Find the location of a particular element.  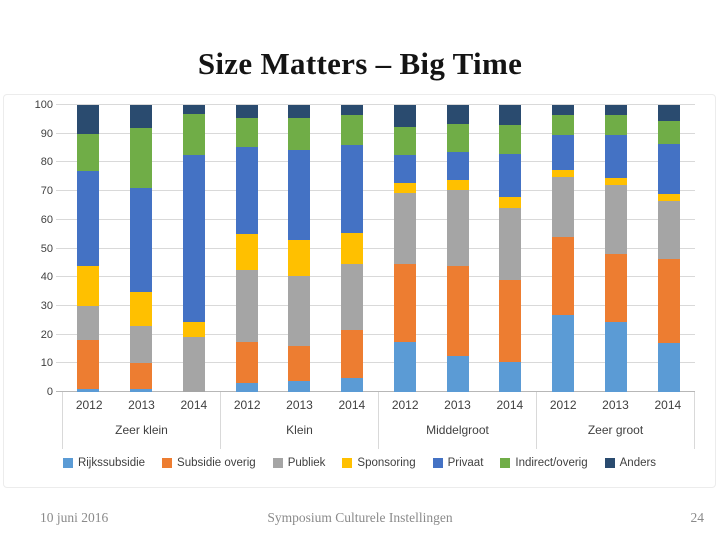

category-group: 2012 2013 2014 Zeer groot is located at coordinates (615, 420).